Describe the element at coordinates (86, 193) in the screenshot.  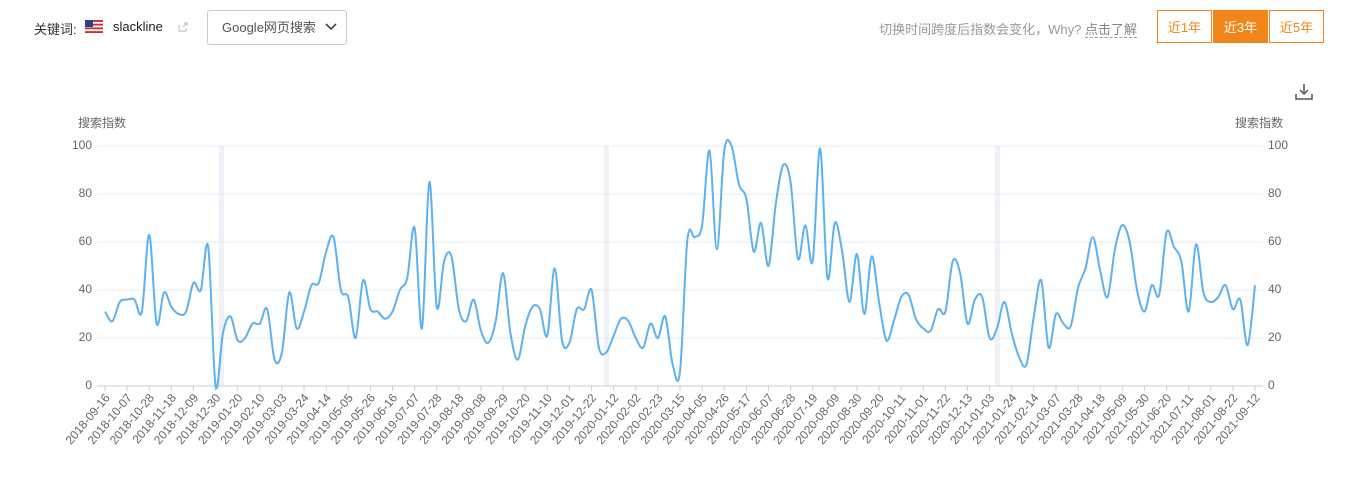
I see `y-tick-label: 80` at that location.